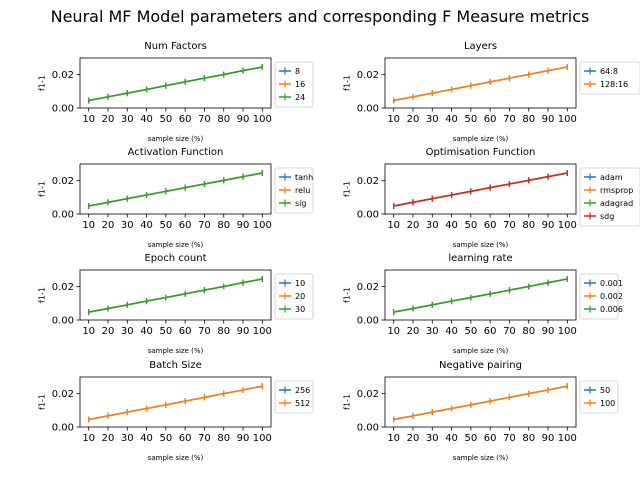  What do you see at coordinates (302, 390) in the screenshot?
I see `legend-entry: 256` at bounding box center [302, 390].